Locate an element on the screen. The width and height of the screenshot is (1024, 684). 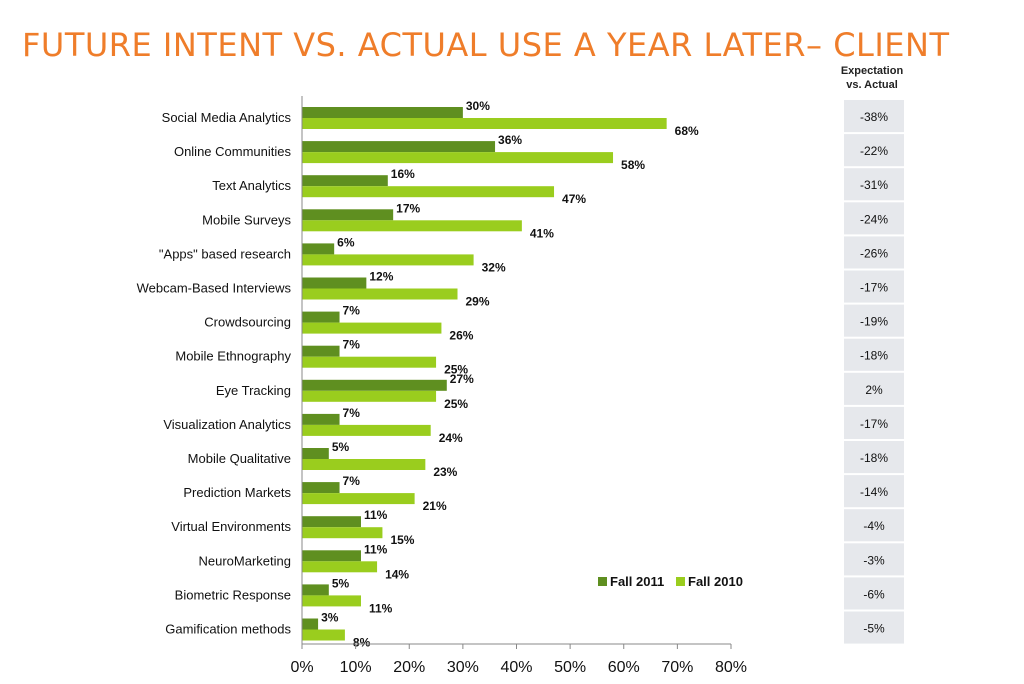
x-tick-label: 0% is located at coordinates (301, 667).